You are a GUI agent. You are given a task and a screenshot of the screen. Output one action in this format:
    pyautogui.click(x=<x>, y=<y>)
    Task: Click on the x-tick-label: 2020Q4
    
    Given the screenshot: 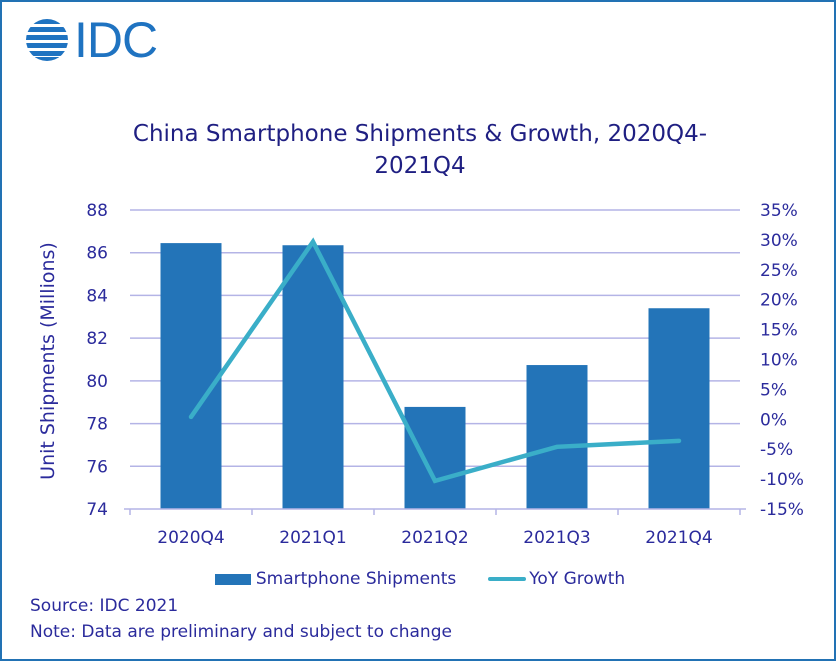 What is the action you would take?
    pyautogui.click(x=190, y=538)
    